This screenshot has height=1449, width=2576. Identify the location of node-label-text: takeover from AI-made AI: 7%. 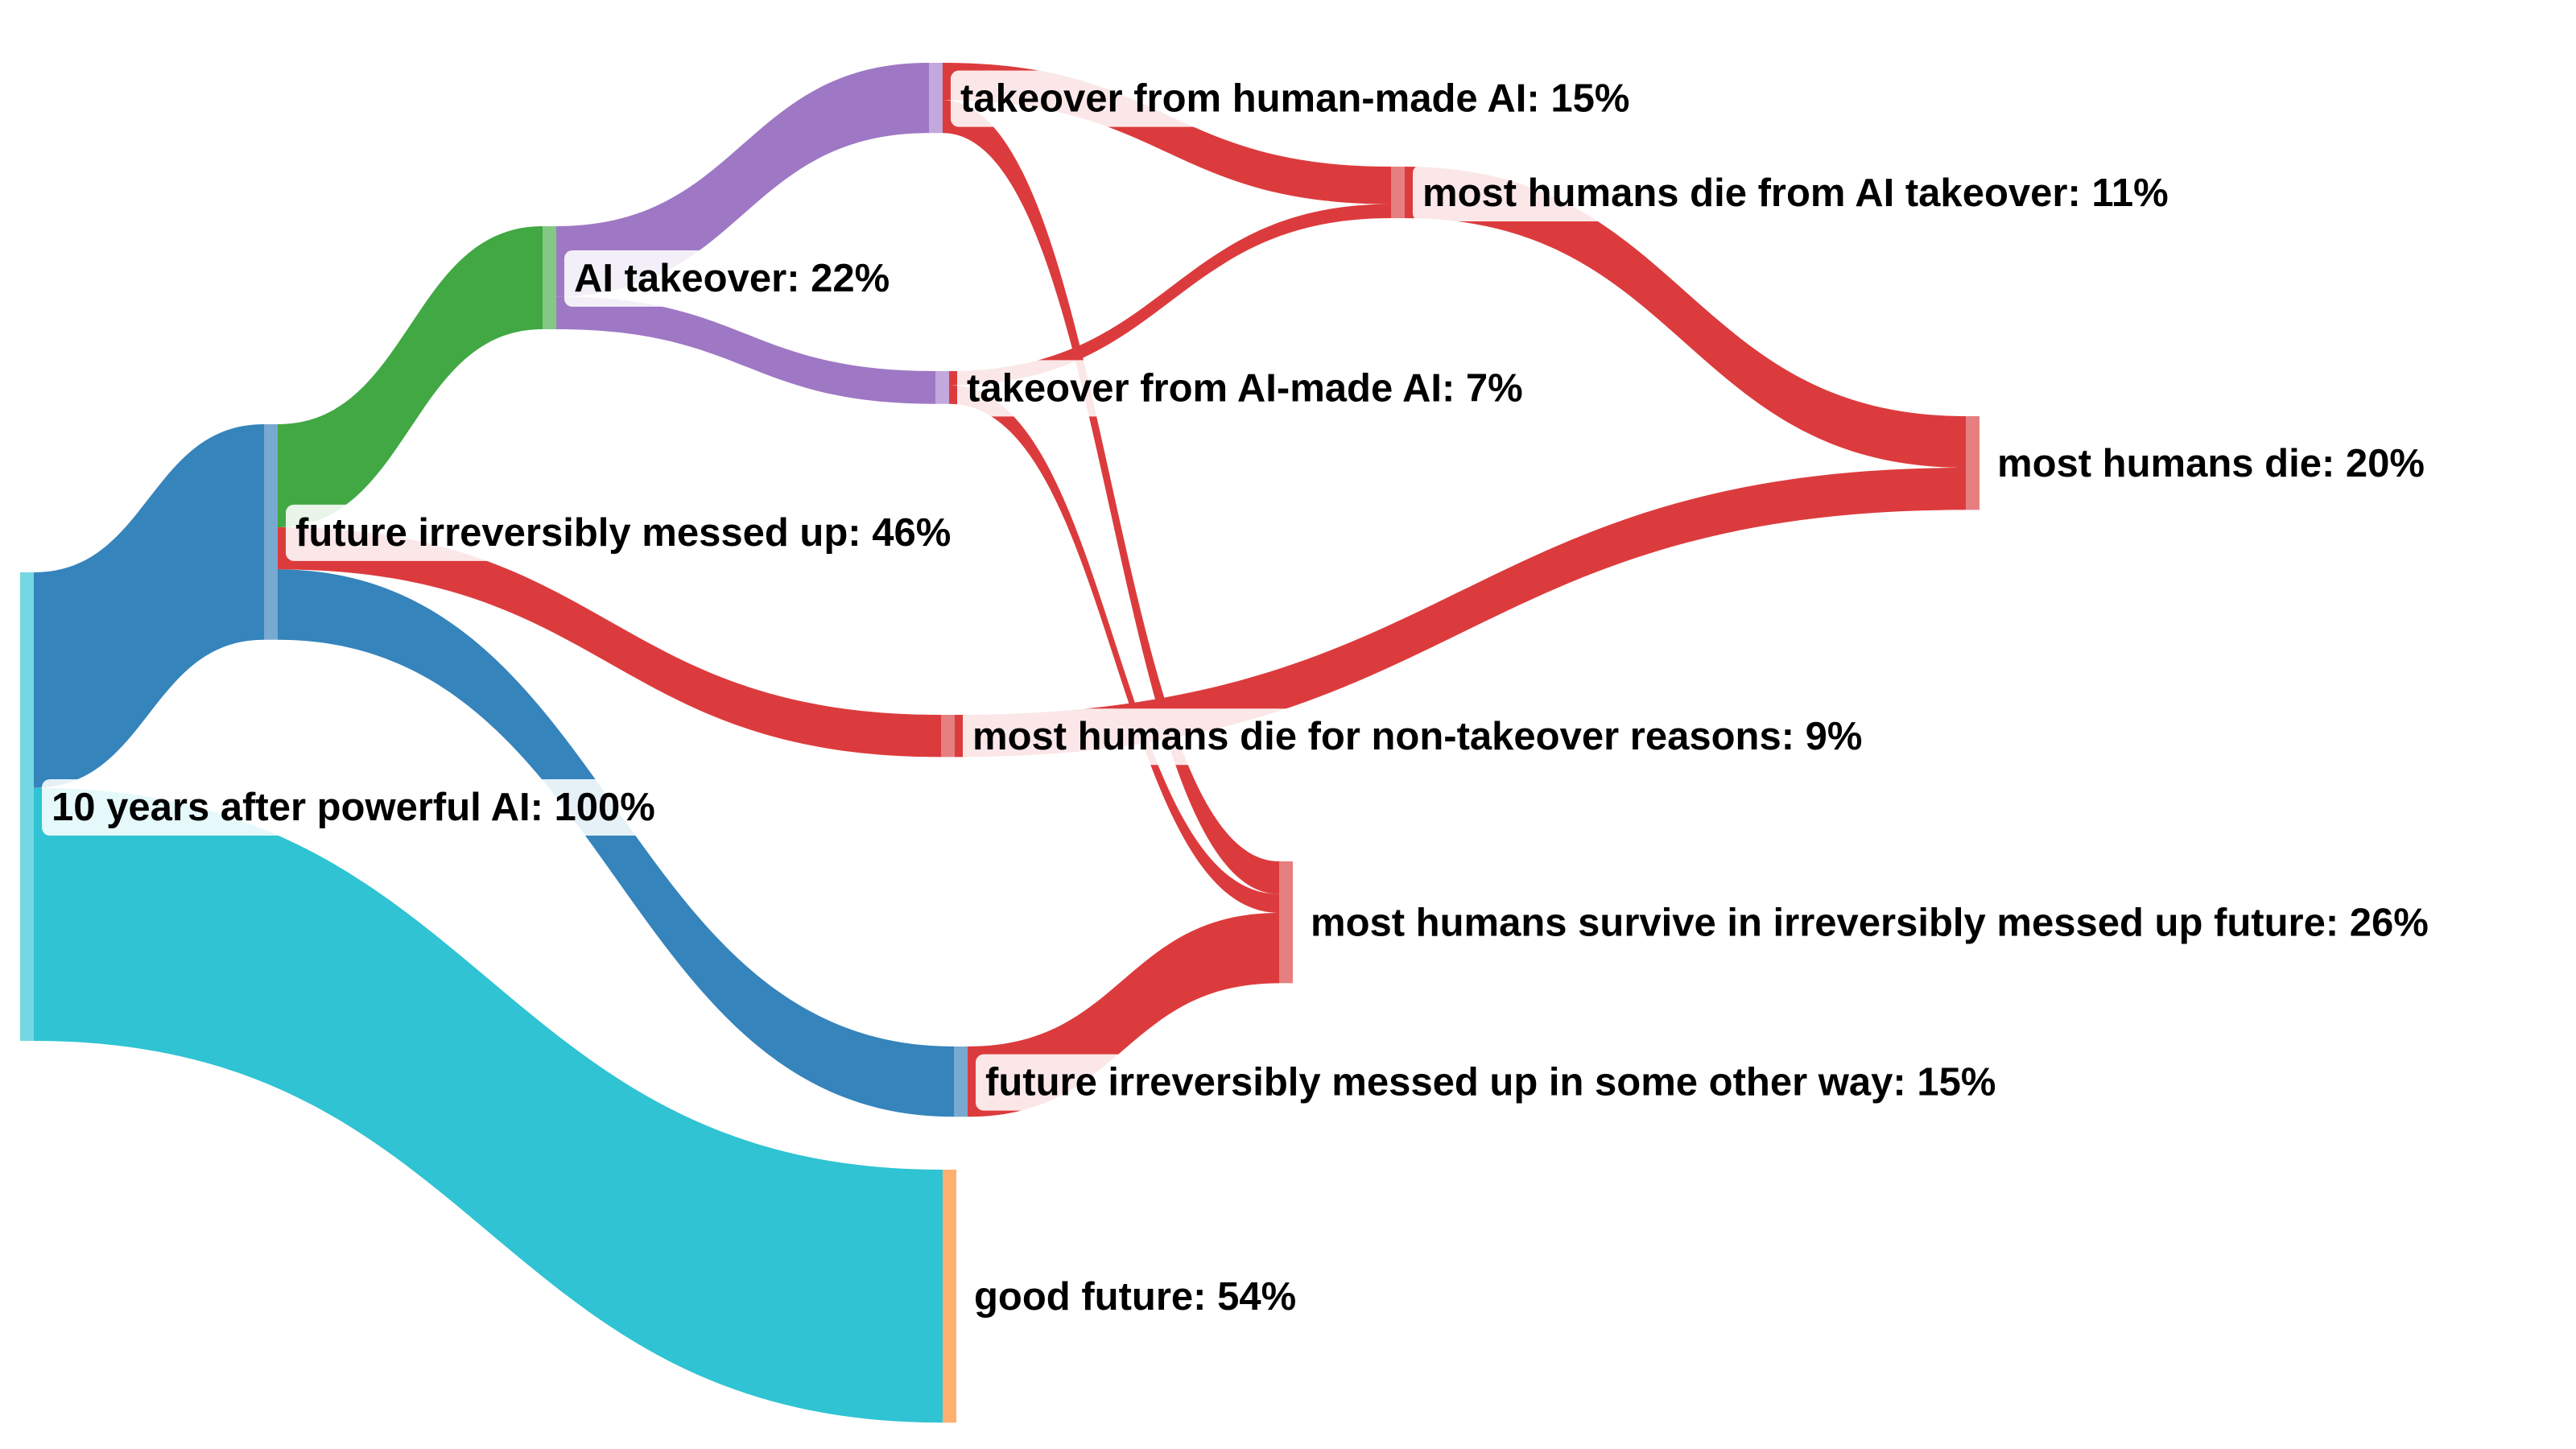
(1245, 388).